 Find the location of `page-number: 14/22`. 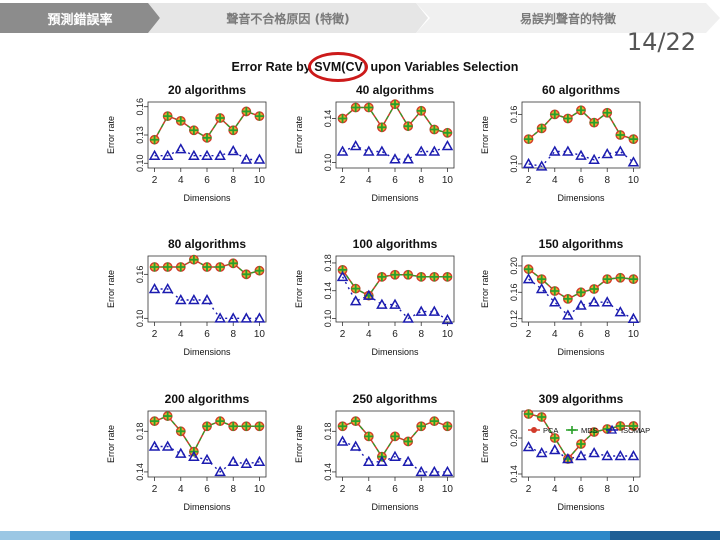

page-number: 14/22 is located at coordinates (661, 42).